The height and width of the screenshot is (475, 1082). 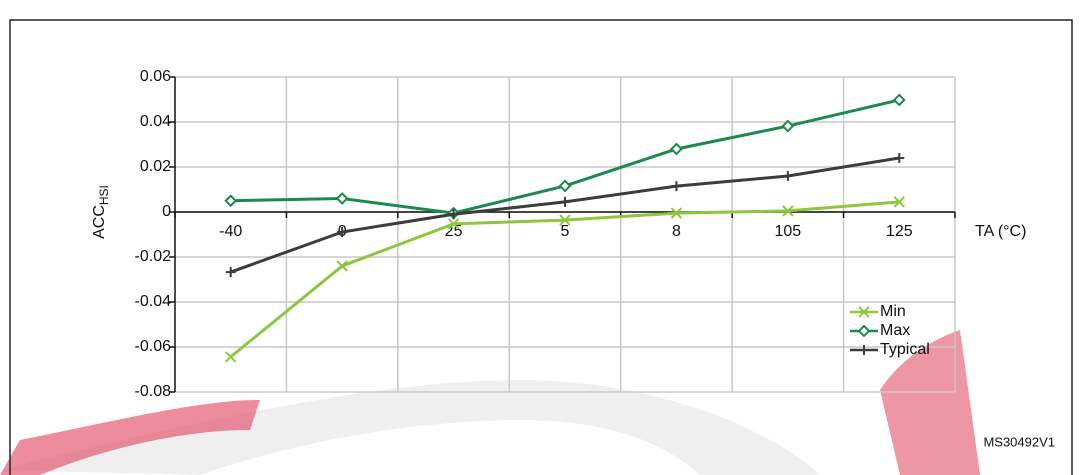 I want to click on y-tick-label: 0.06, so click(x=155, y=76).